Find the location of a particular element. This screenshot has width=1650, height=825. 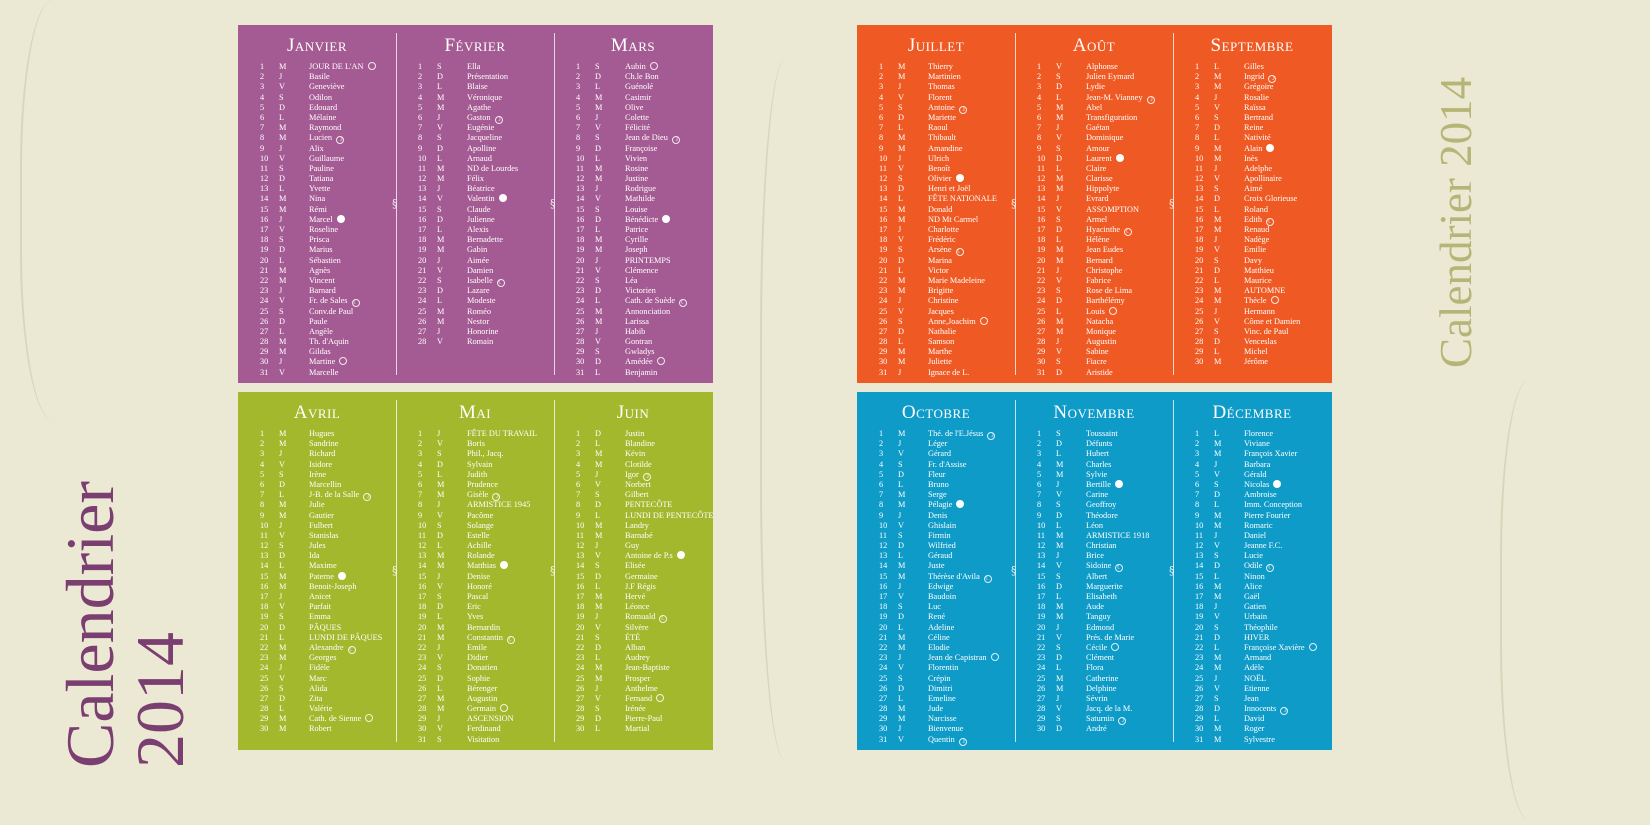

saint-name: Catherine is located at coordinates (1102, 679).